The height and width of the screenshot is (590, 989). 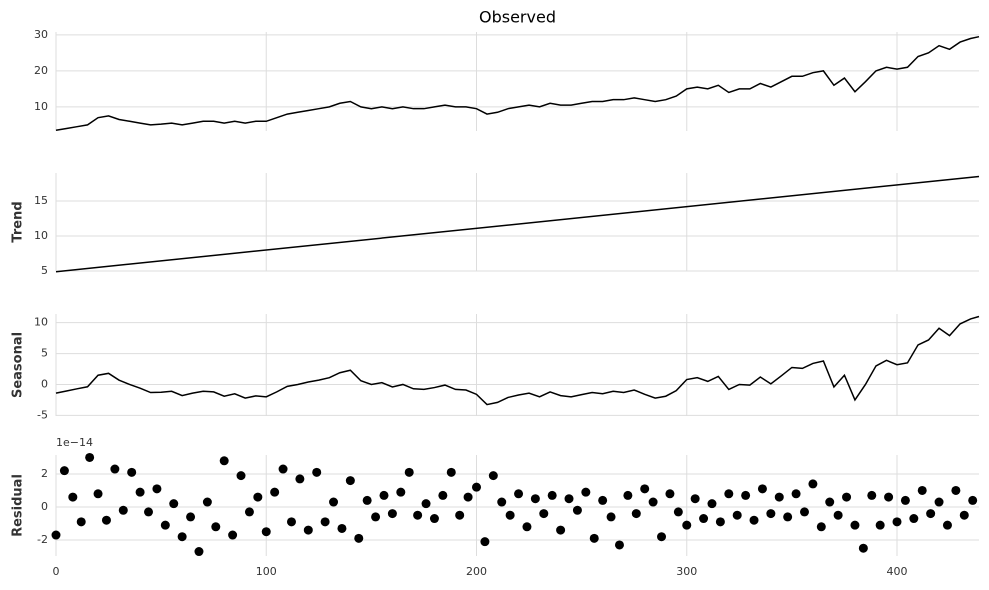 I want to click on y-tick-label: 2, so click(x=44, y=473).